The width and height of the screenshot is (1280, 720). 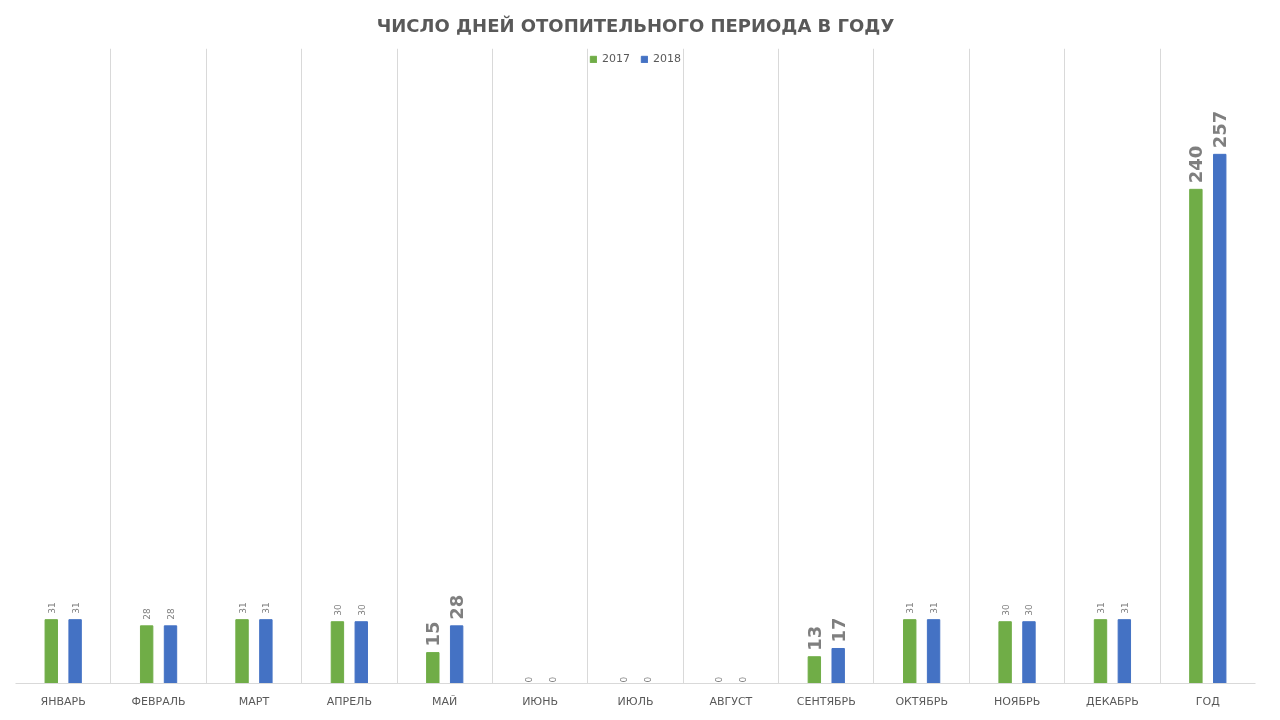 I want to click on legend-label: 2017, so click(x=616, y=58).